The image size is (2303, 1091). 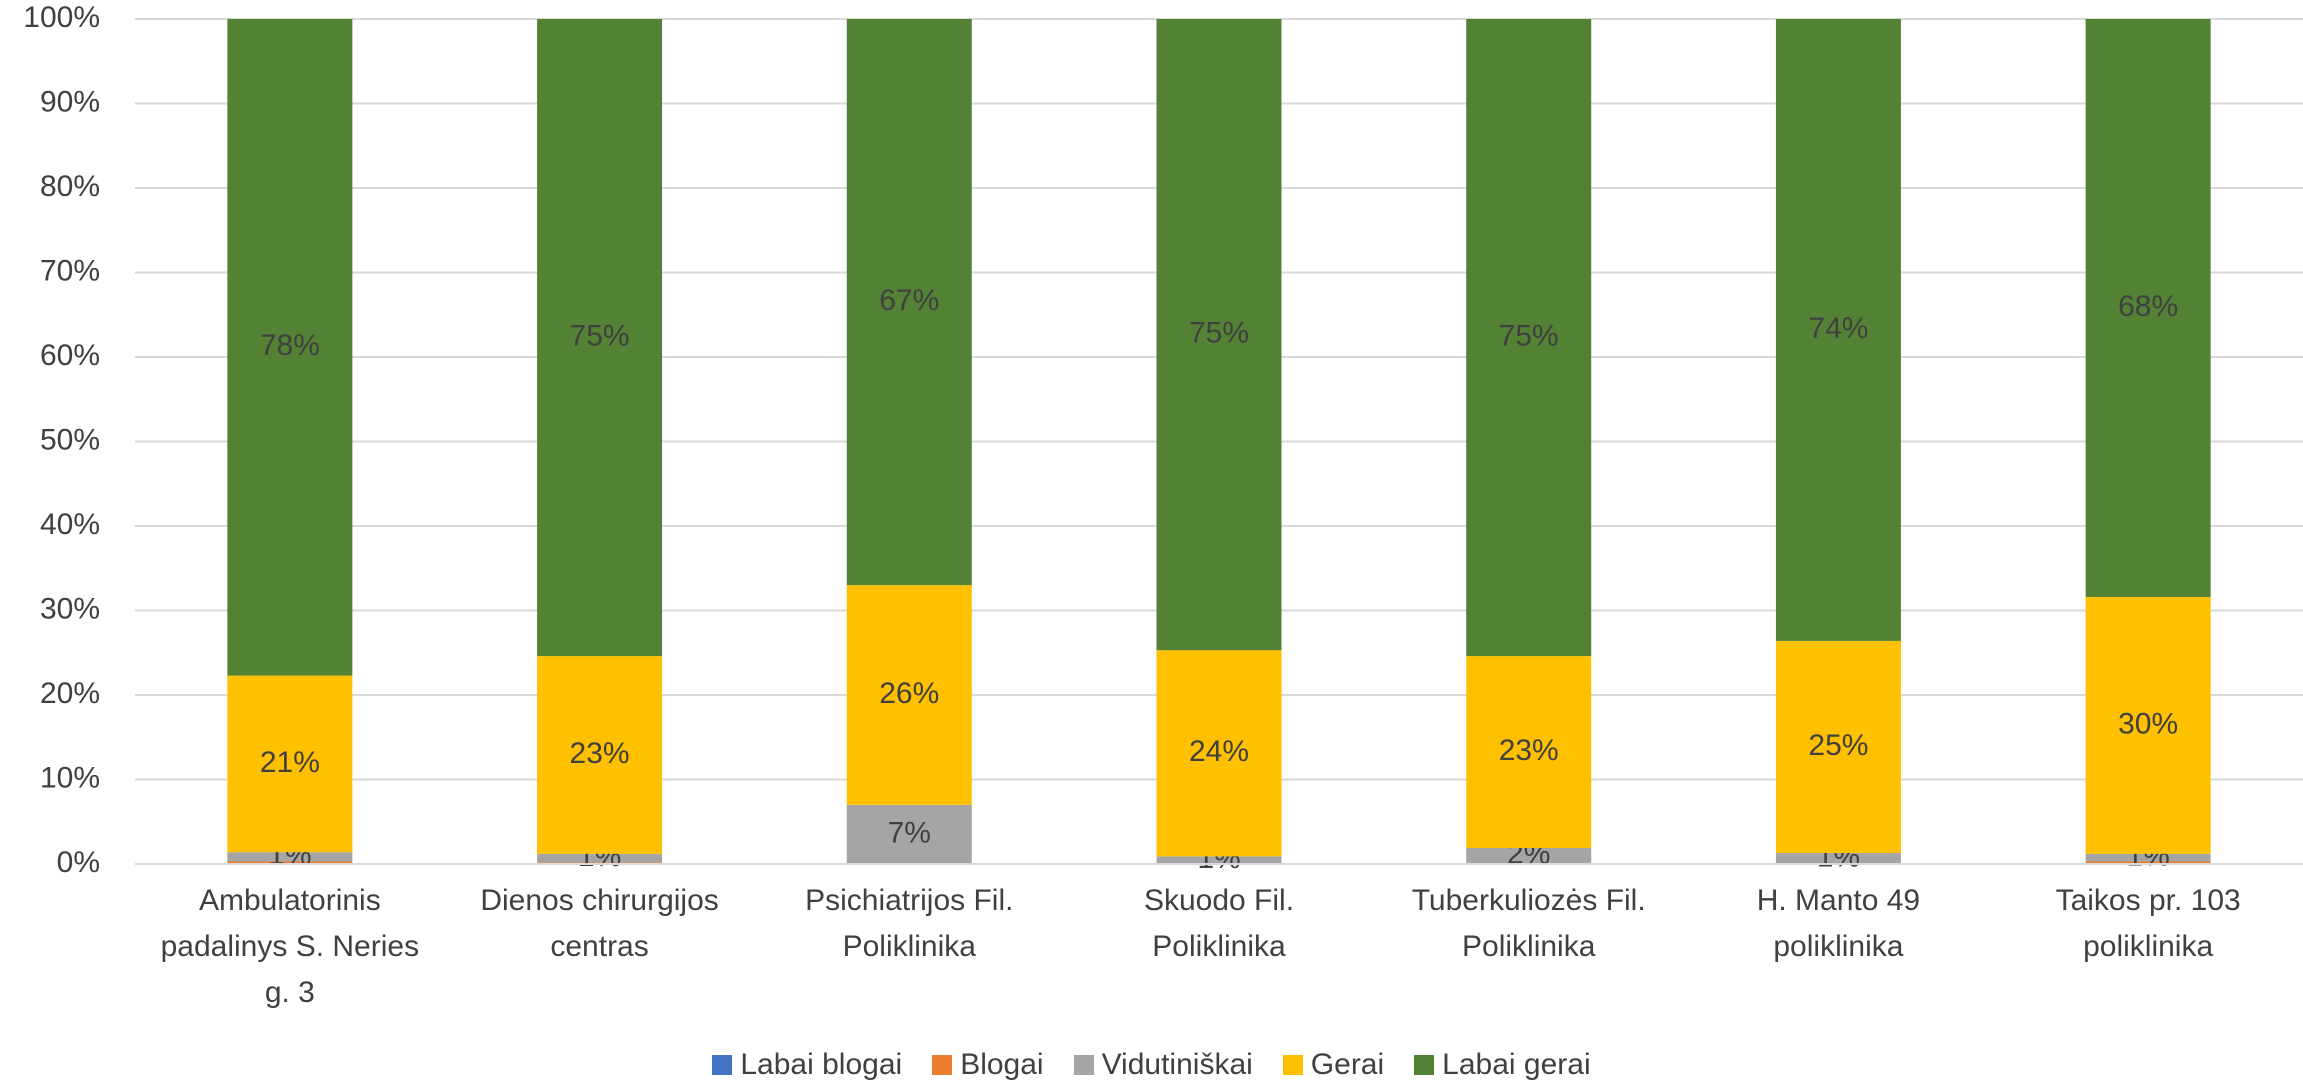 I want to click on data-label: 67%, so click(x=909, y=300).